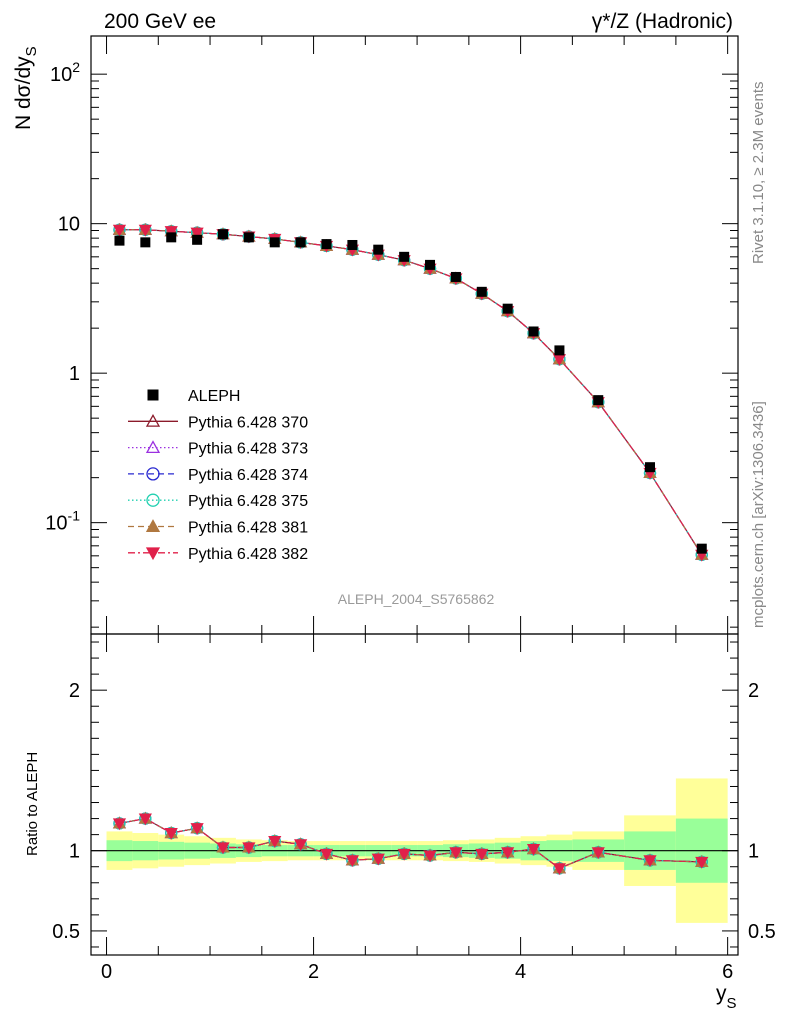 This screenshot has width=786, height=1024. What do you see at coordinates (758, 173) in the screenshot?
I see `side-text-top: Rivet 3.1.10, ≥ 2.3M events` at bounding box center [758, 173].